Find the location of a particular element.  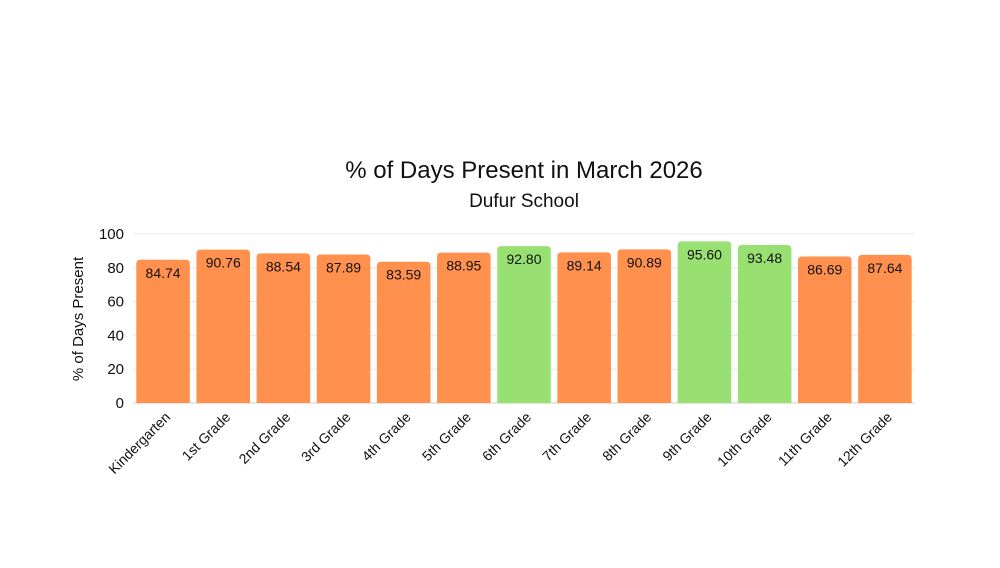

data-label: 88.95 is located at coordinates (463, 266).